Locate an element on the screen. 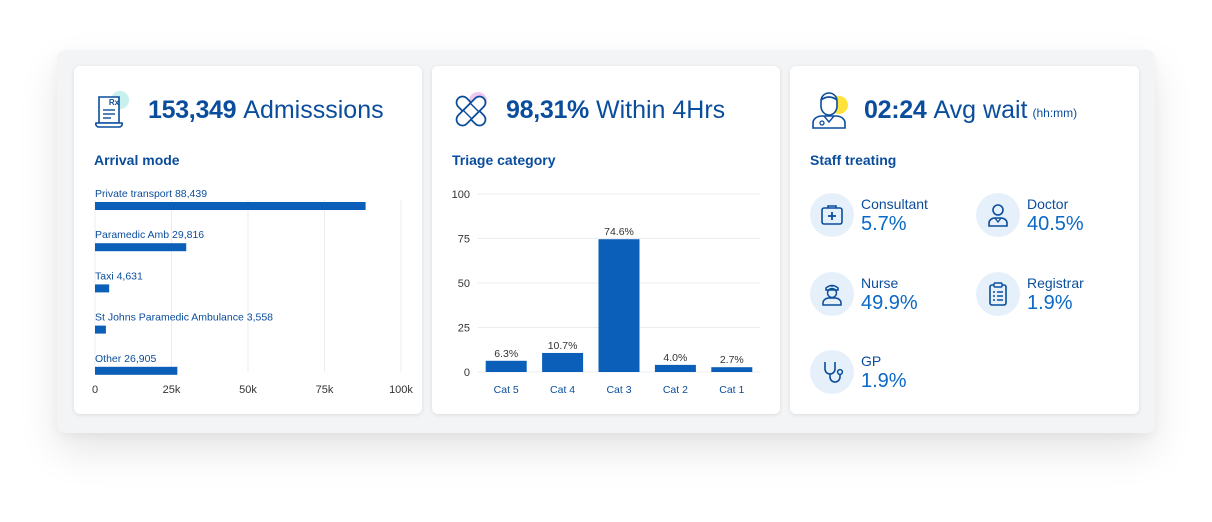 The width and height of the screenshot is (1212, 522). data-label: 2.7% is located at coordinates (732, 360).